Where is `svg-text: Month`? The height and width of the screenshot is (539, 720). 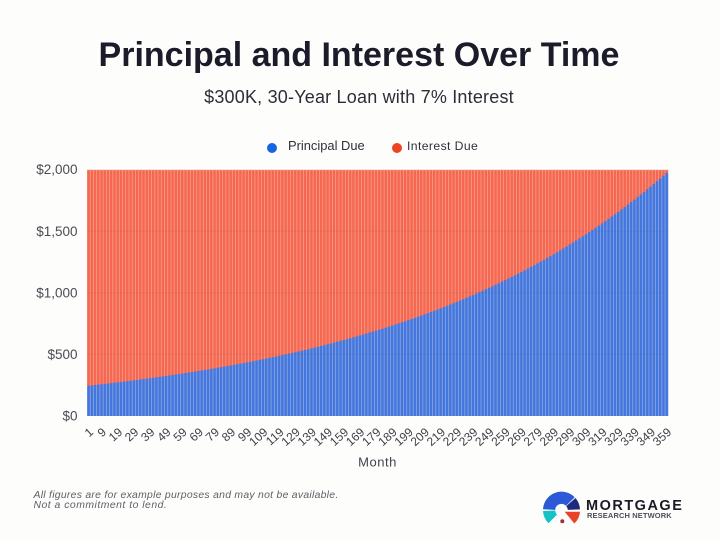 svg-text: Month is located at coordinates (377, 462).